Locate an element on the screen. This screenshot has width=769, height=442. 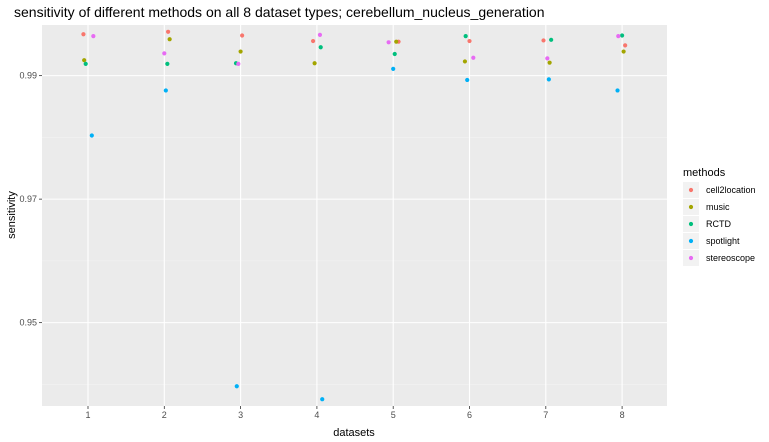
x-axis-title: datasets is located at coordinates (354, 433).